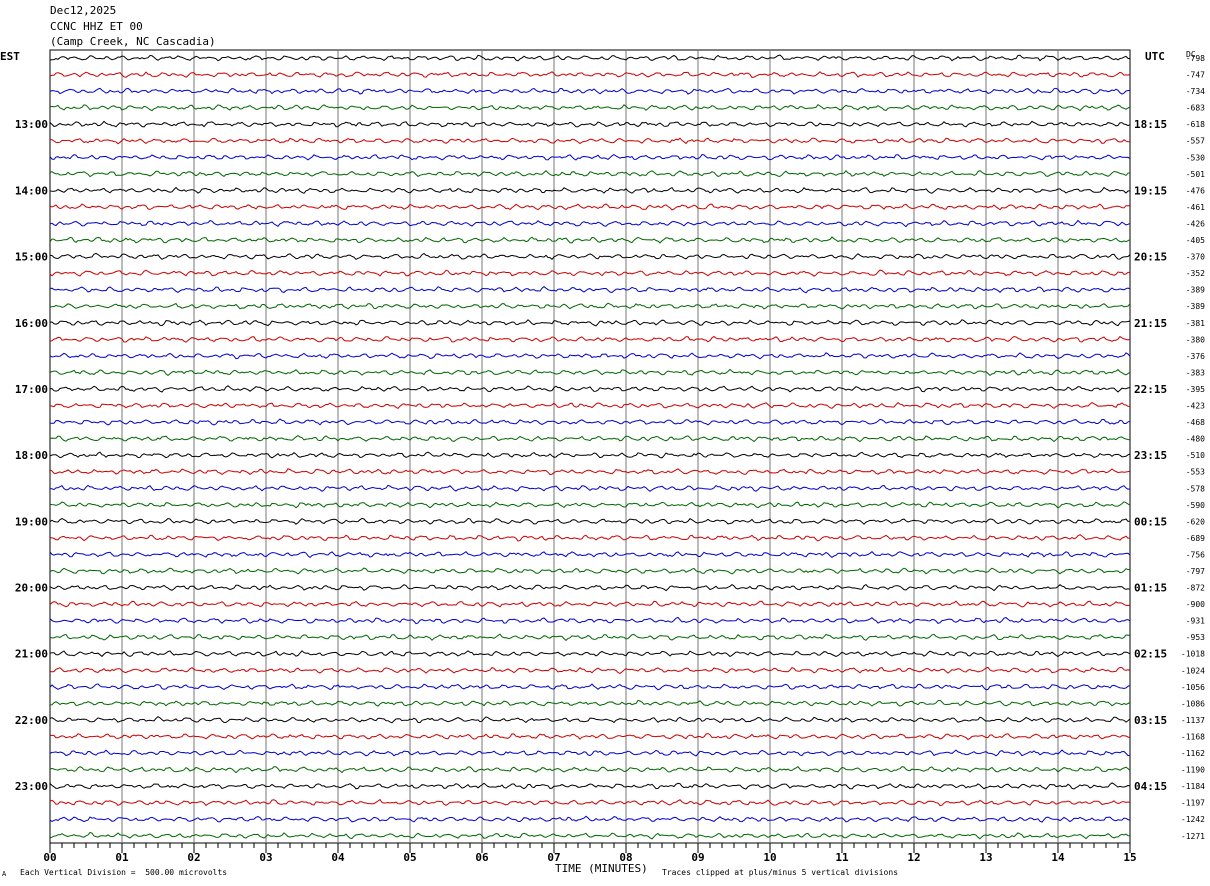 The width and height of the screenshot is (1210, 886). Describe the element at coordinates (1195, 488) in the screenshot. I see `dc-offset-label: -578` at that location.